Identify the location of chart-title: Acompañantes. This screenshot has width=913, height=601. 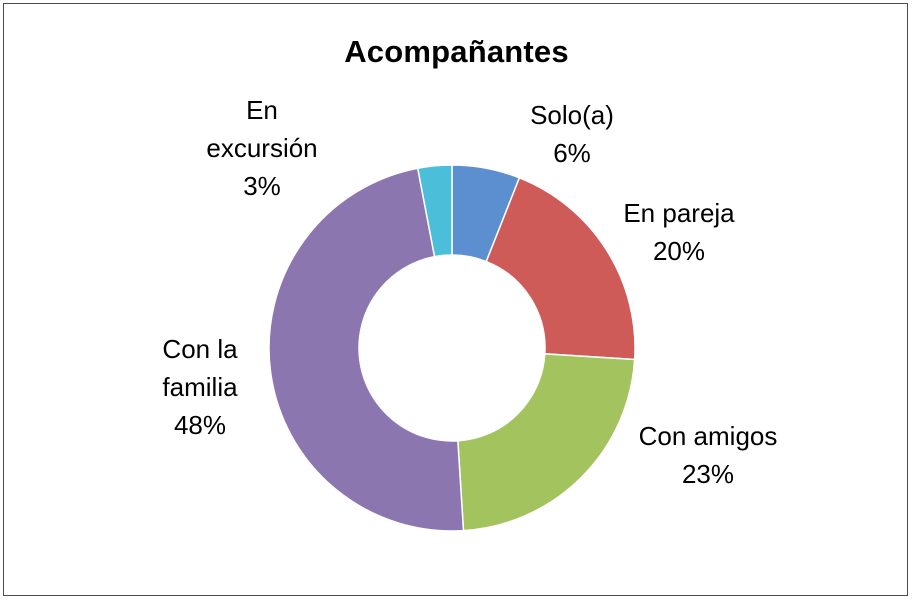
(456, 51).